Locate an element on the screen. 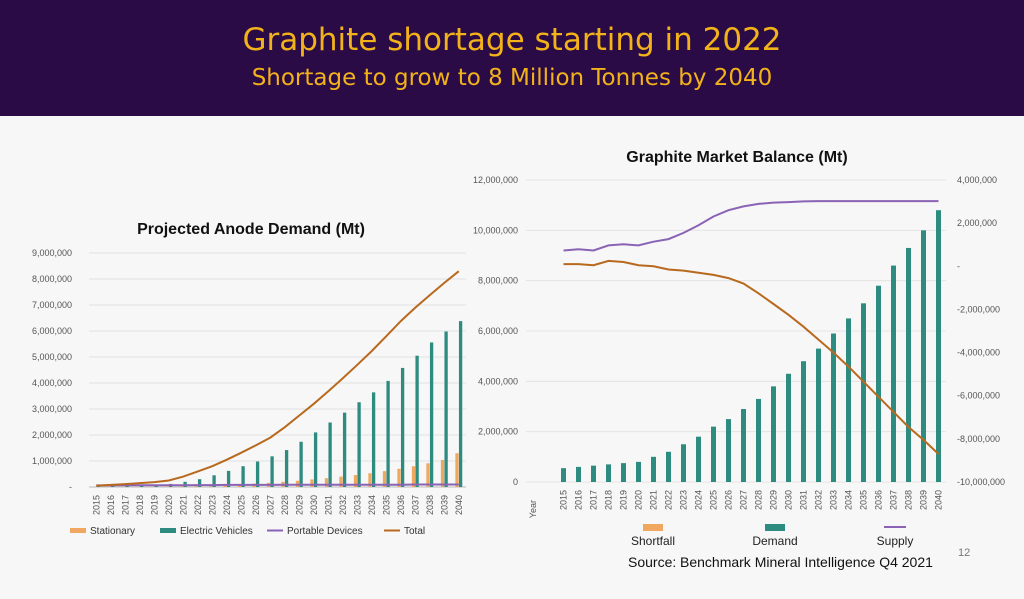 Image resolution: width=1024 pixels, height=599 pixels. anode-x-tick: 2036 is located at coordinates (401, 505).